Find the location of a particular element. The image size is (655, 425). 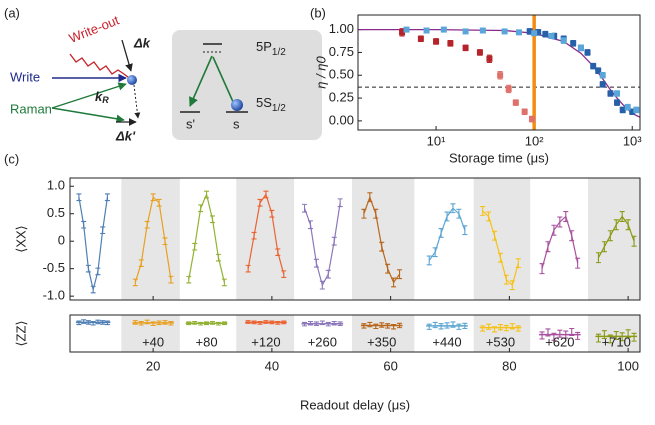

delta-k-prime-label: Δk' is located at coordinates (125, 135).